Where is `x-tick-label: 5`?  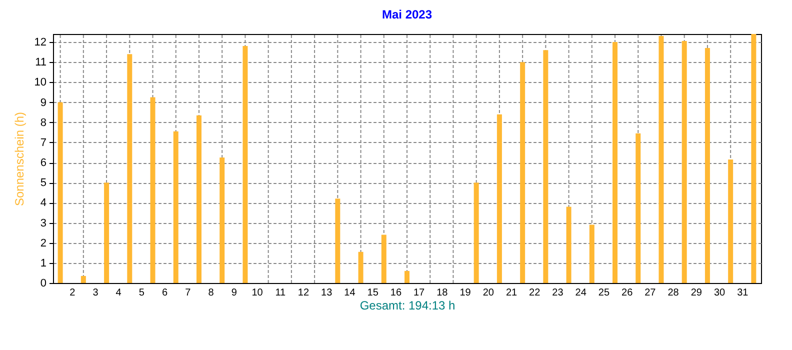 x-tick-label: 5 is located at coordinates (141, 293).